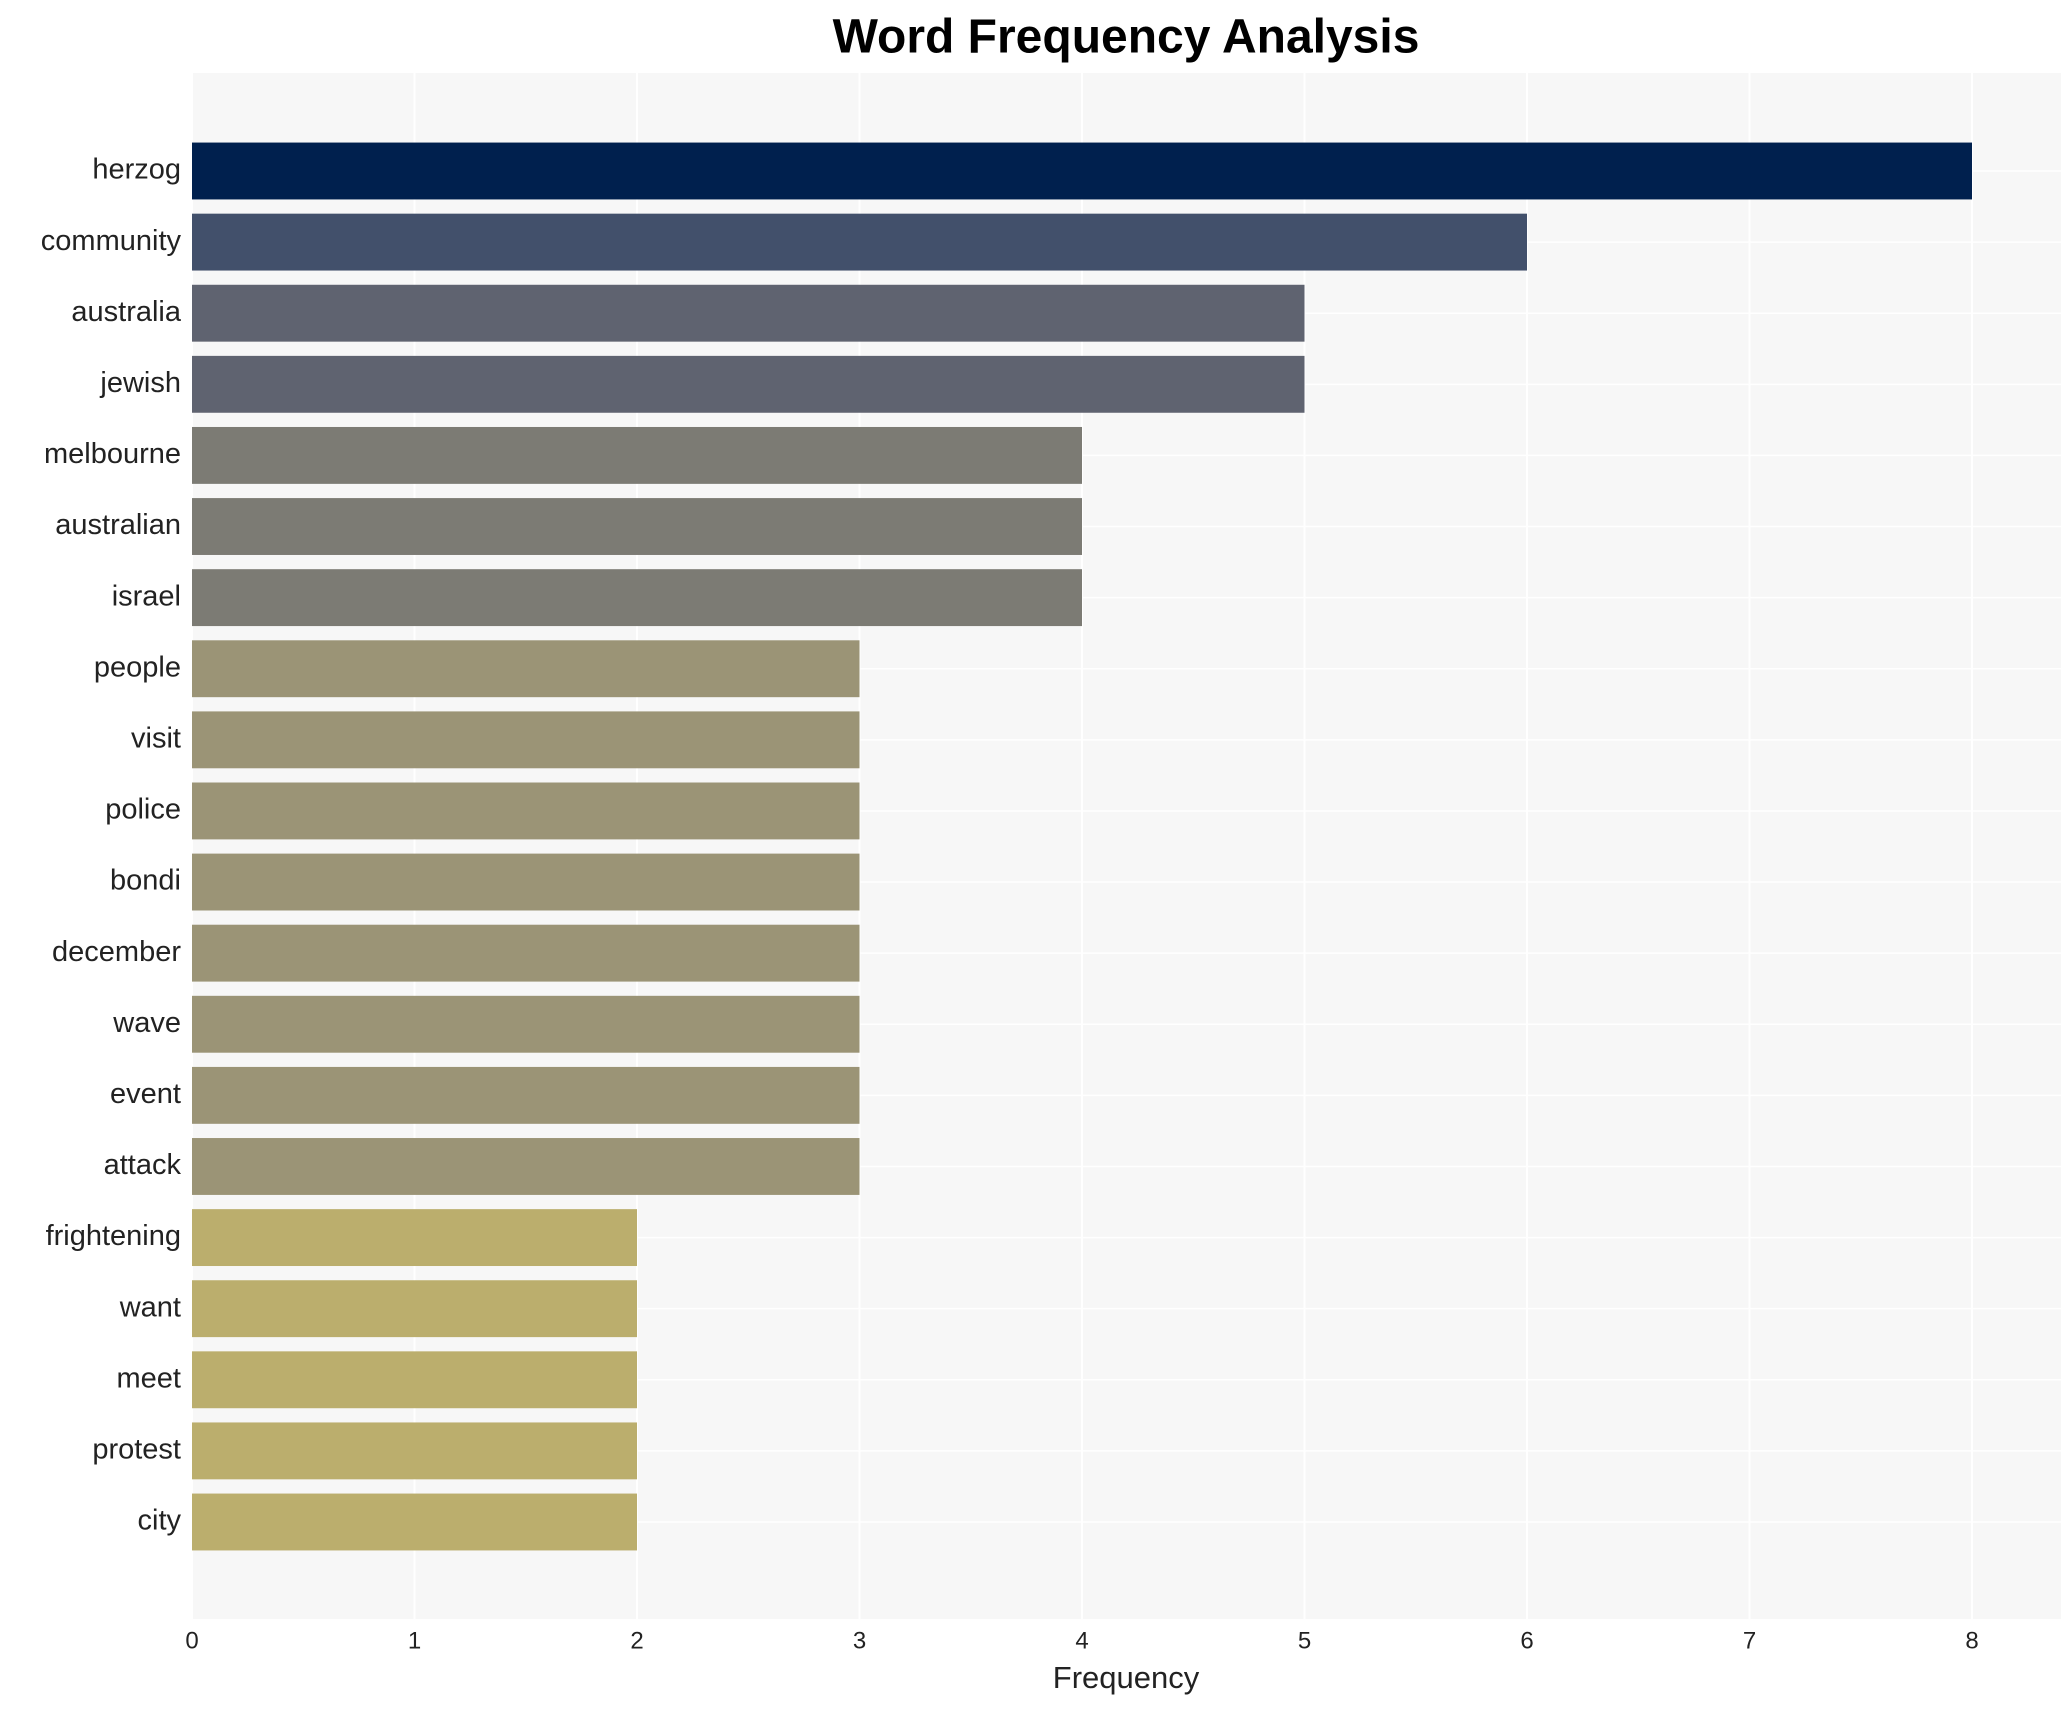 The height and width of the screenshot is (1710, 2070). Describe the element at coordinates (191, 1640) in the screenshot. I see `x-tick-label: 0` at that location.